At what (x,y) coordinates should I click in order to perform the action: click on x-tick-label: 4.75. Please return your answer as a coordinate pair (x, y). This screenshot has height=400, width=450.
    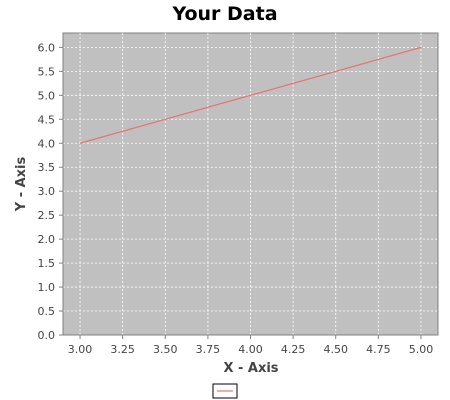
    Looking at the image, I should click on (378, 349).